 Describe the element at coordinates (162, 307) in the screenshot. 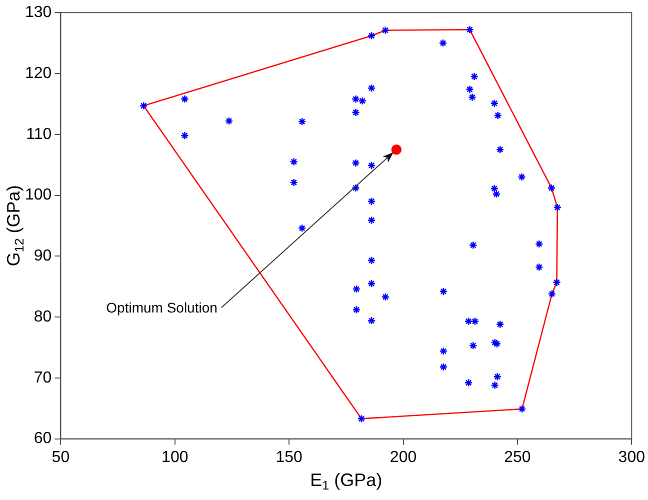

I see `annotation: Optimum Solution` at that location.